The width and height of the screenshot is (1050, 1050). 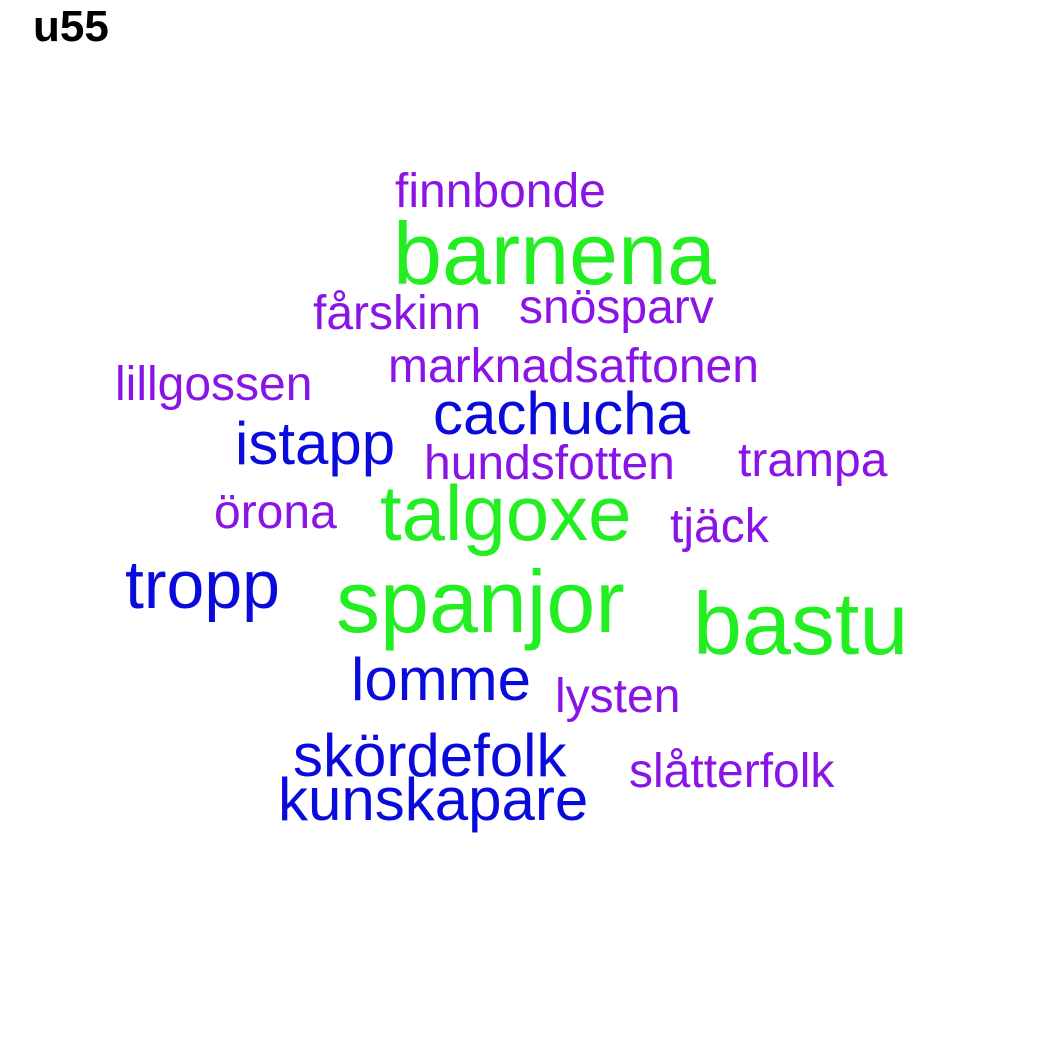 What do you see at coordinates (554, 253) in the screenshot?
I see `cloud-word: barnena` at bounding box center [554, 253].